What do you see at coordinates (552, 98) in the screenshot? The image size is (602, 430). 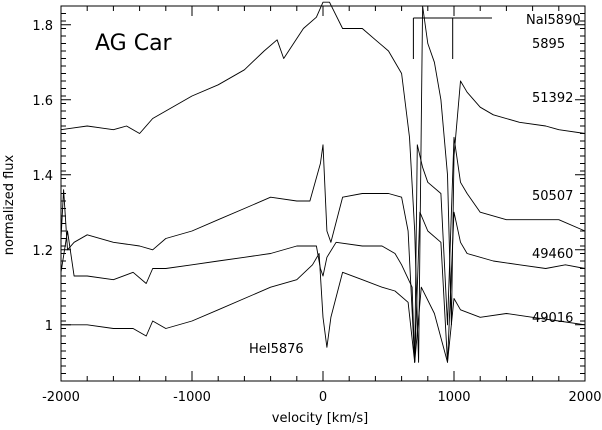 I see `series-label-51392: 51392` at bounding box center [552, 98].